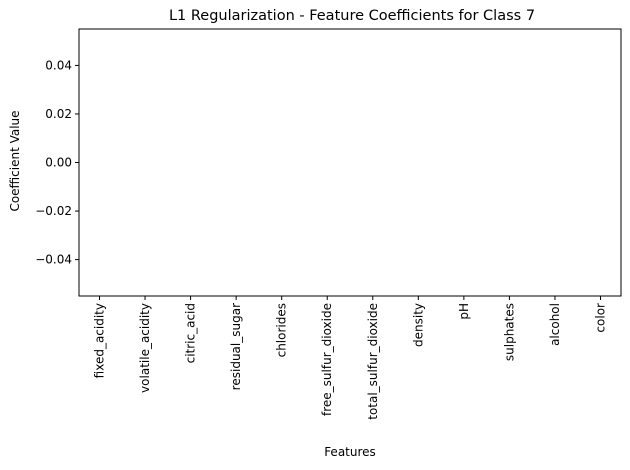 Image resolution: width=630 pixels, height=470 pixels. What do you see at coordinates (15, 160) in the screenshot?
I see `y-axis-label: Coefficient Value` at bounding box center [15, 160].